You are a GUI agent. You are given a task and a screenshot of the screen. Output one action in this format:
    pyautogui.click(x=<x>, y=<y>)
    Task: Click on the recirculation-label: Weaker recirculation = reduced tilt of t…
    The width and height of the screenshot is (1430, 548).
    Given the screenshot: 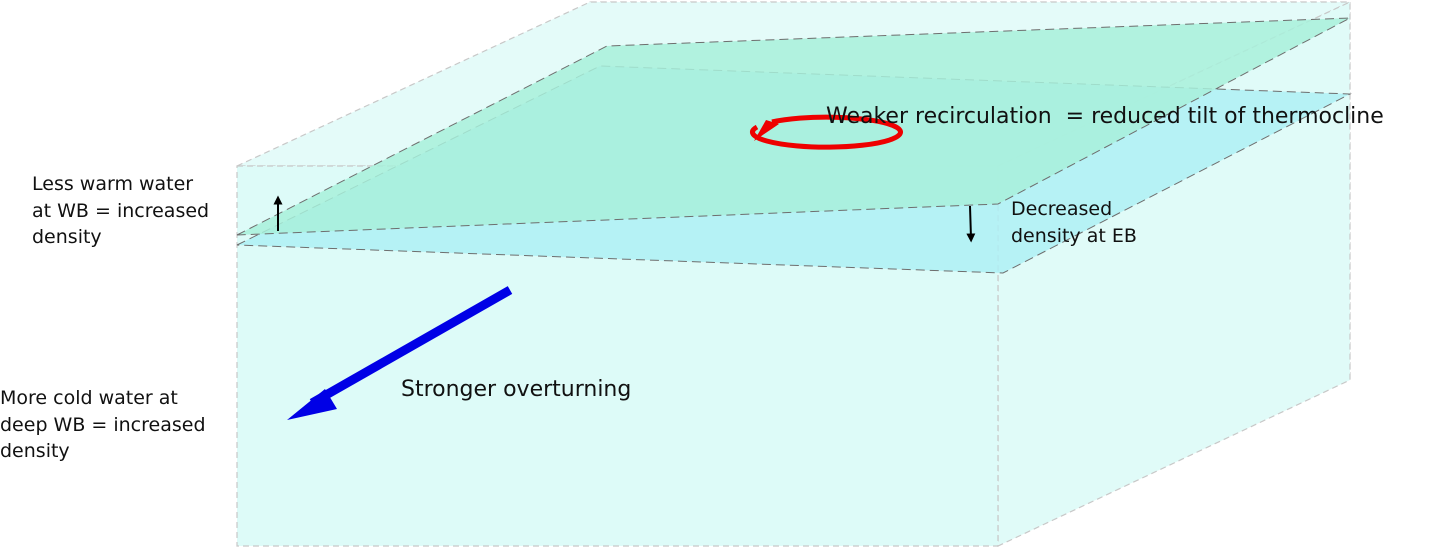 What is the action you would take?
    pyautogui.click(x=1105, y=116)
    